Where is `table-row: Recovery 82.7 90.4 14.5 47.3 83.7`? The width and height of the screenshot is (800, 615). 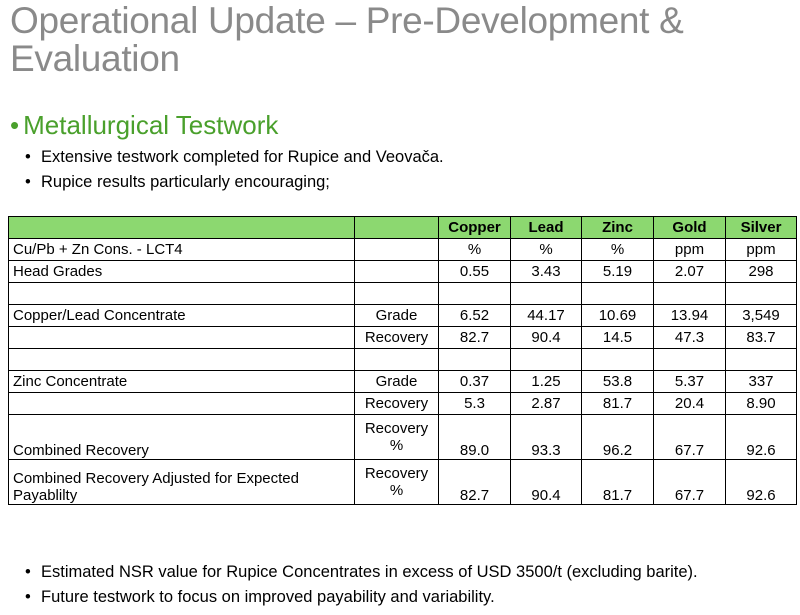
table-row: Recovery 82.7 90.4 14.5 47.3 83.7 is located at coordinates (402, 337).